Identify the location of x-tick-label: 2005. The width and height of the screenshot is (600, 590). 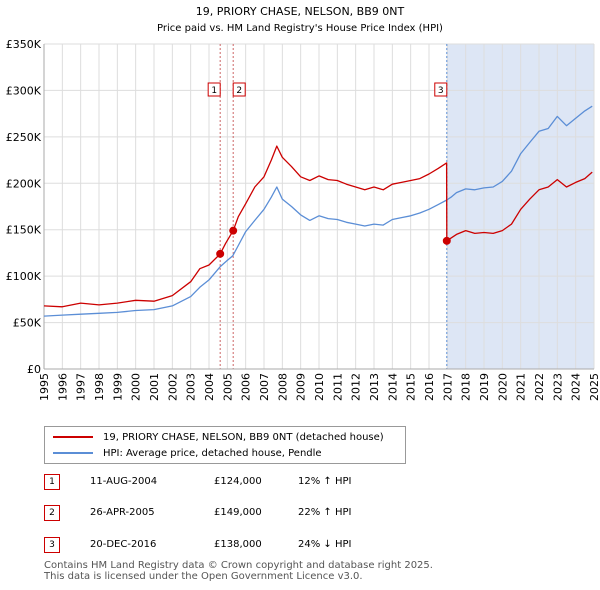
(227, 387).